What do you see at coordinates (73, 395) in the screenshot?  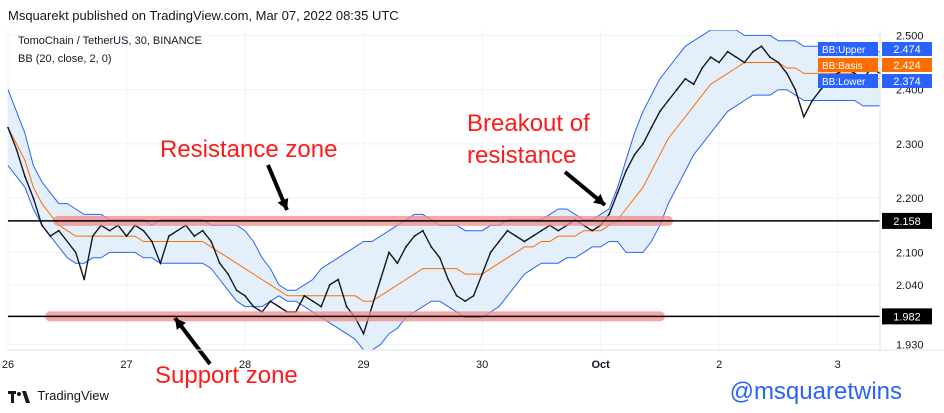 I see `tradingview-text: TradingView` at bounding box center [73, 395].